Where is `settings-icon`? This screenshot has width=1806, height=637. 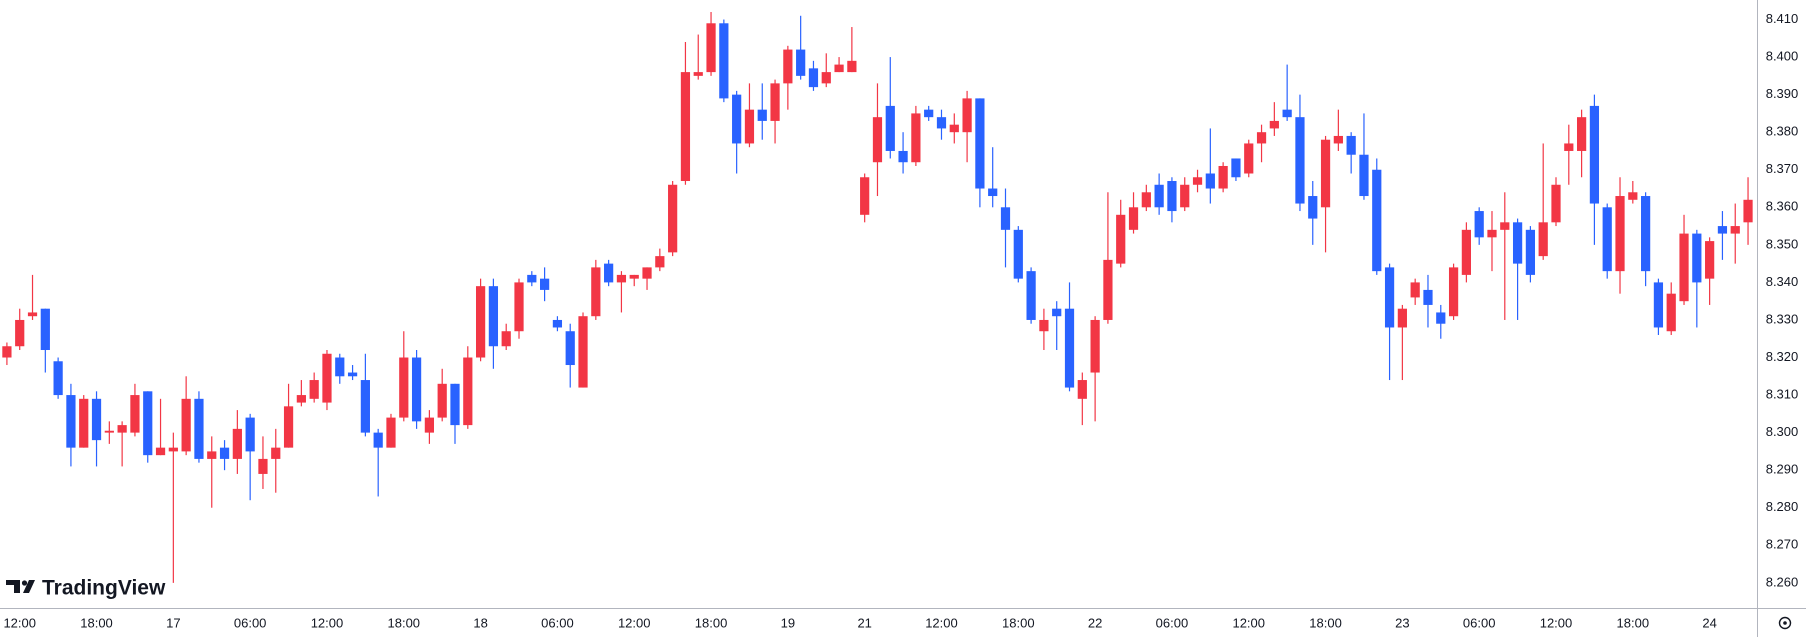 settings-icon is located at coordinates (1785, 623).